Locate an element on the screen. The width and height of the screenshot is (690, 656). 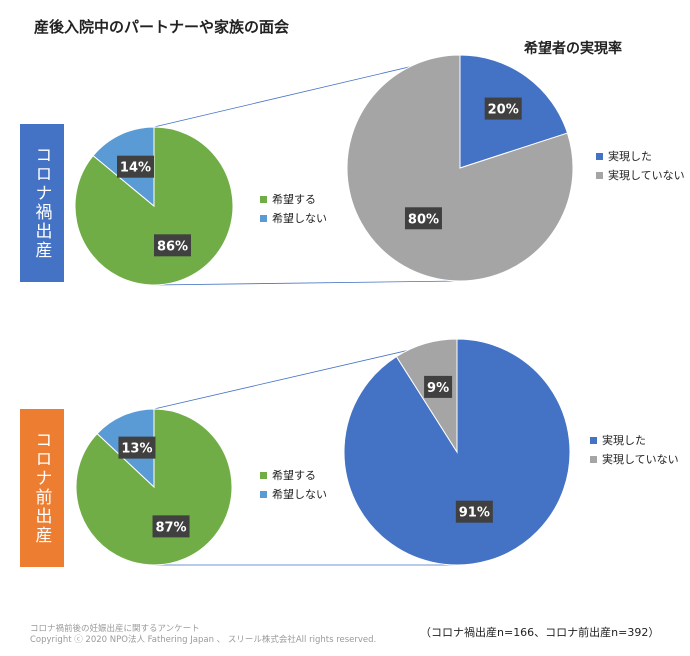
data-label: 20% is located at coordinates (503, 110).